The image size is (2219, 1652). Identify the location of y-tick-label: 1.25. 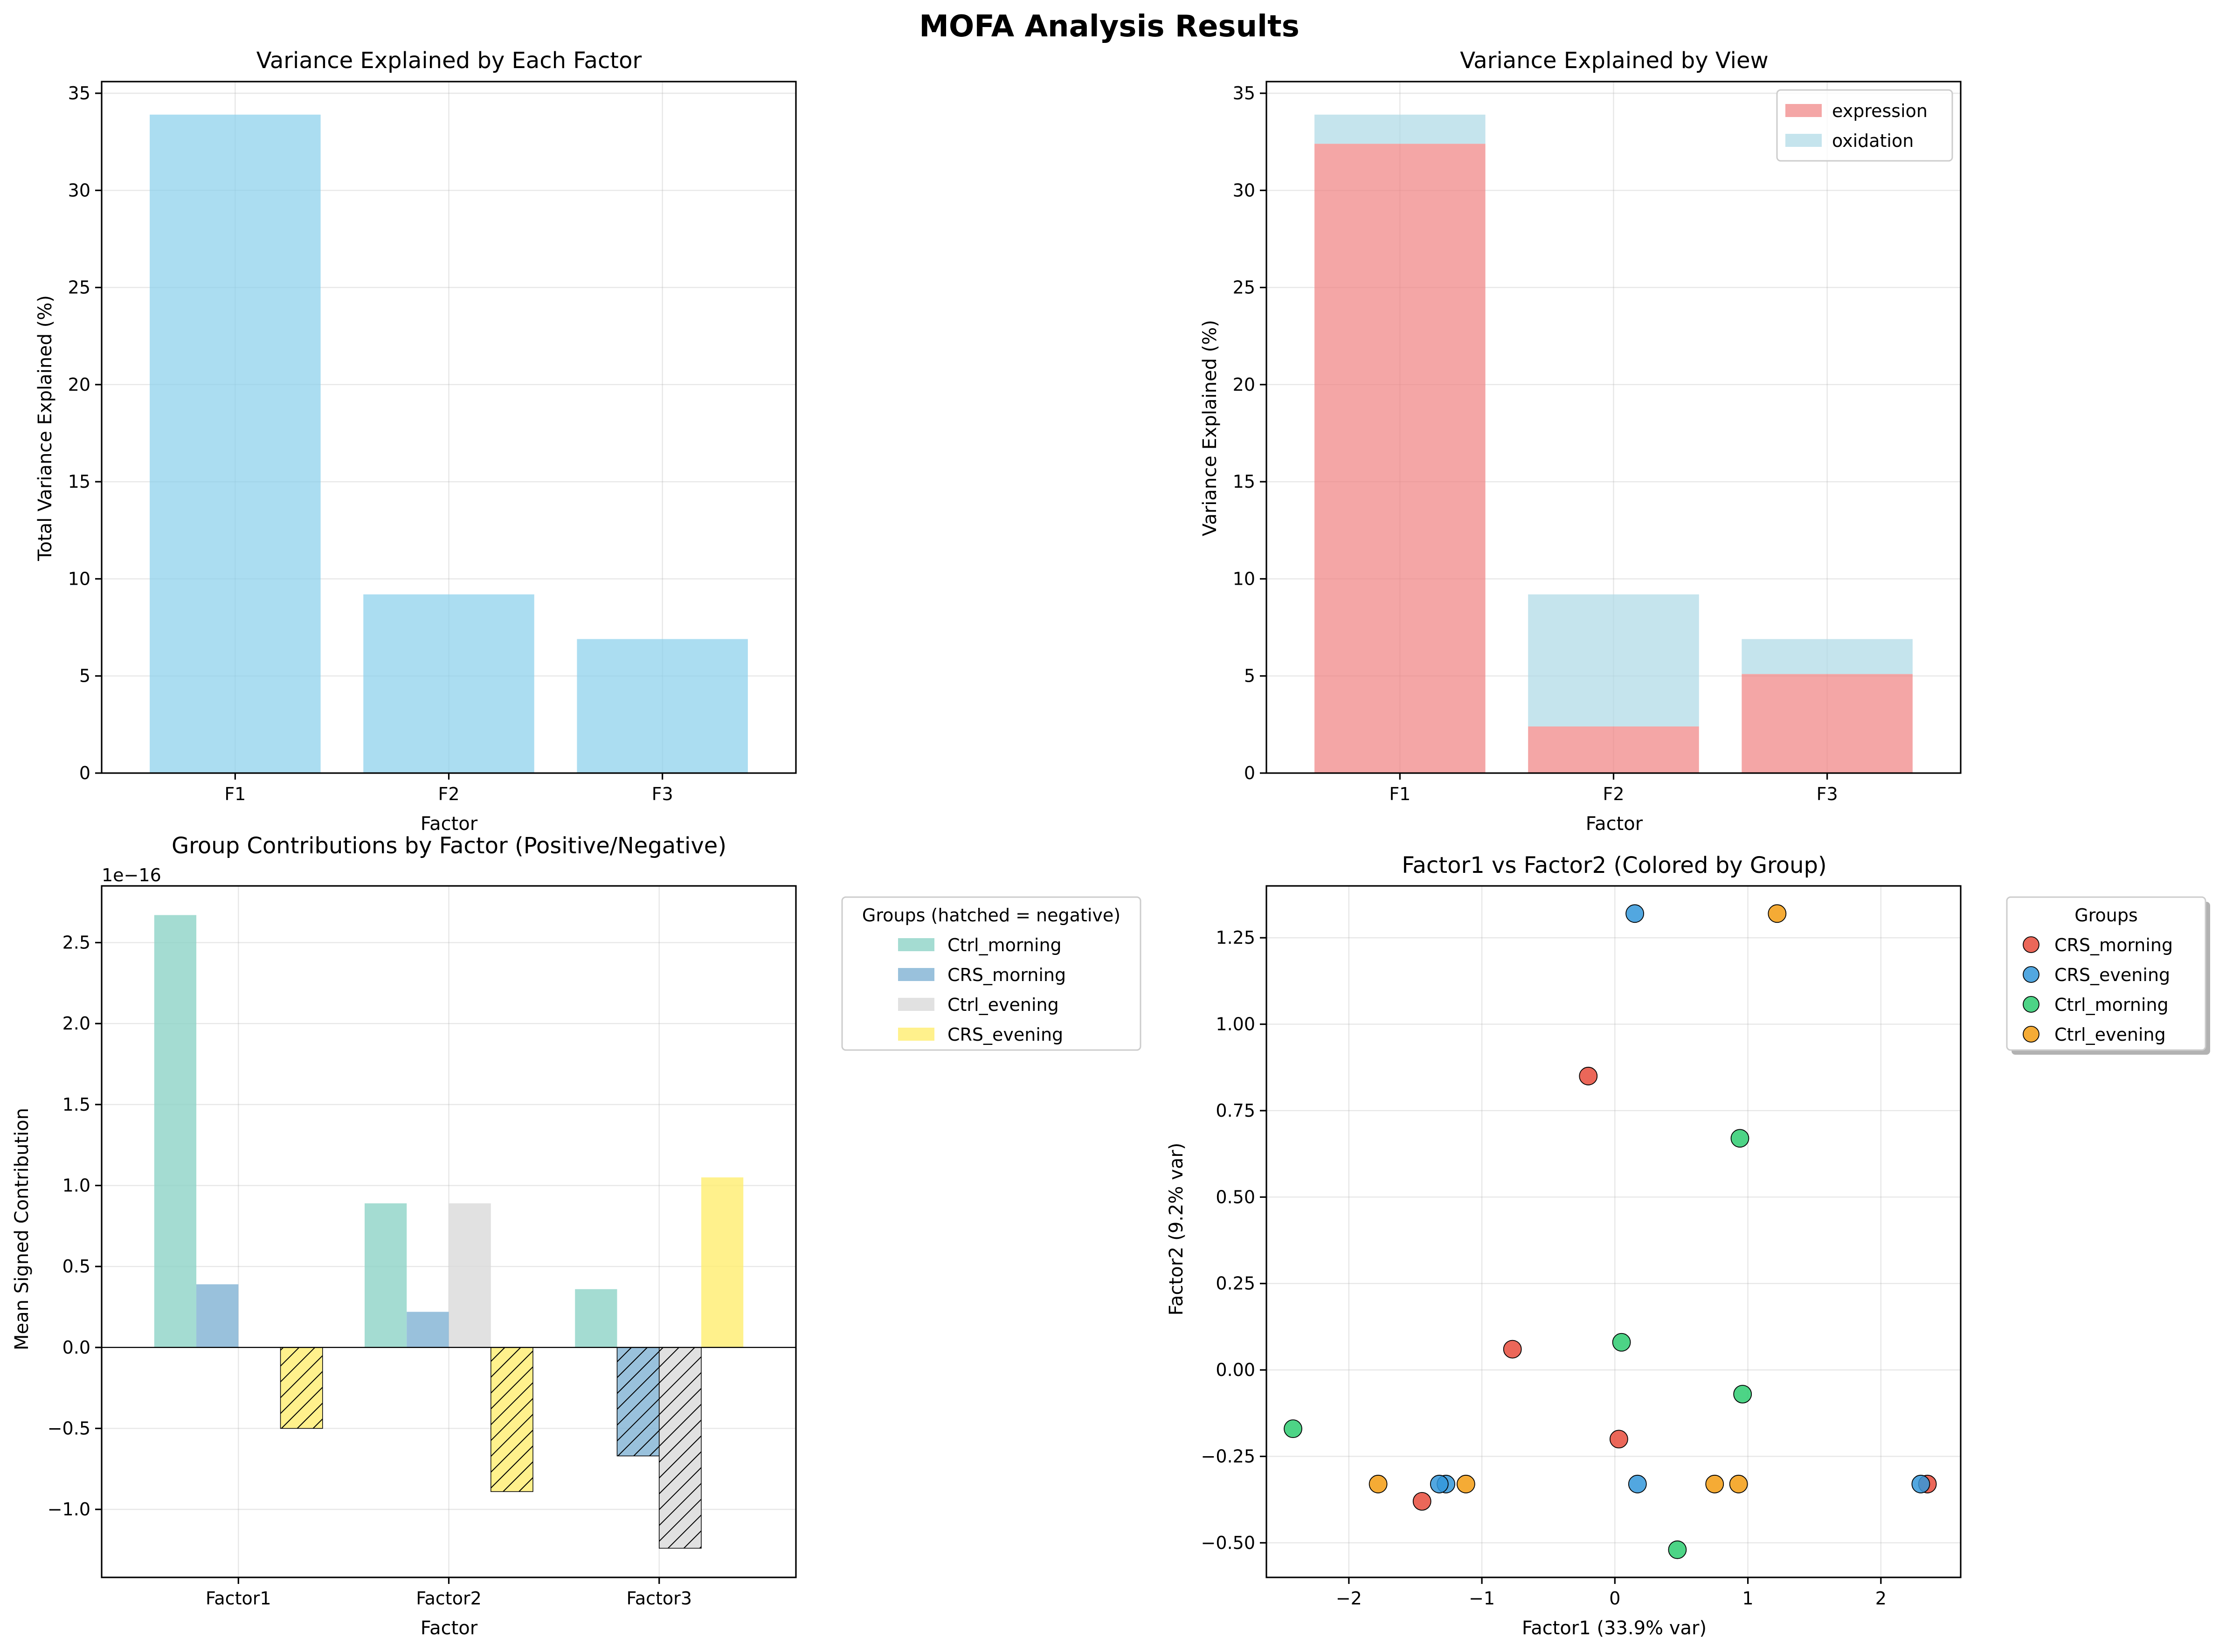
(1235, 937).